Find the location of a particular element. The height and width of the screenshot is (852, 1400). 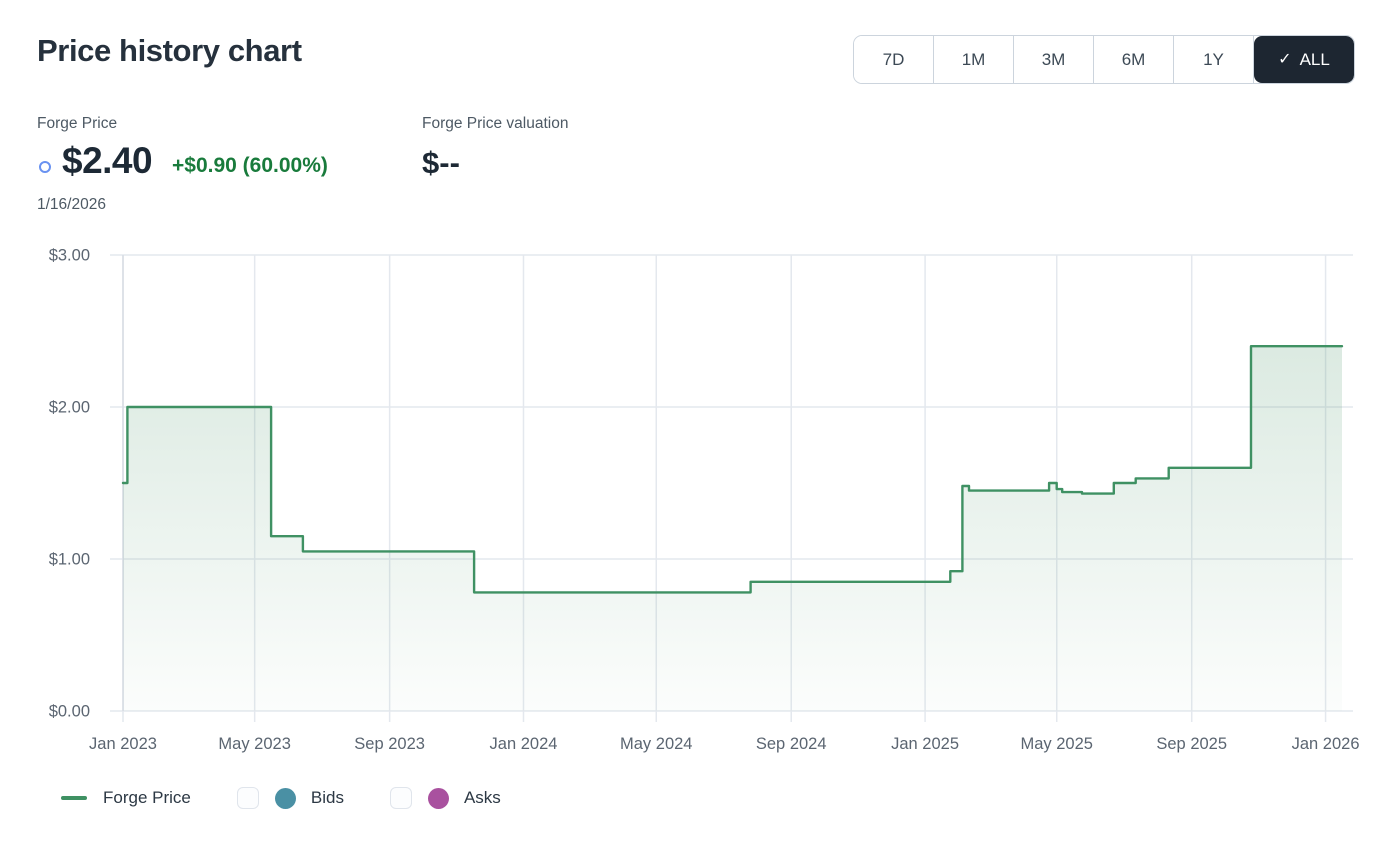

range-button-label: ALL is located at coordinates (1314, 59).